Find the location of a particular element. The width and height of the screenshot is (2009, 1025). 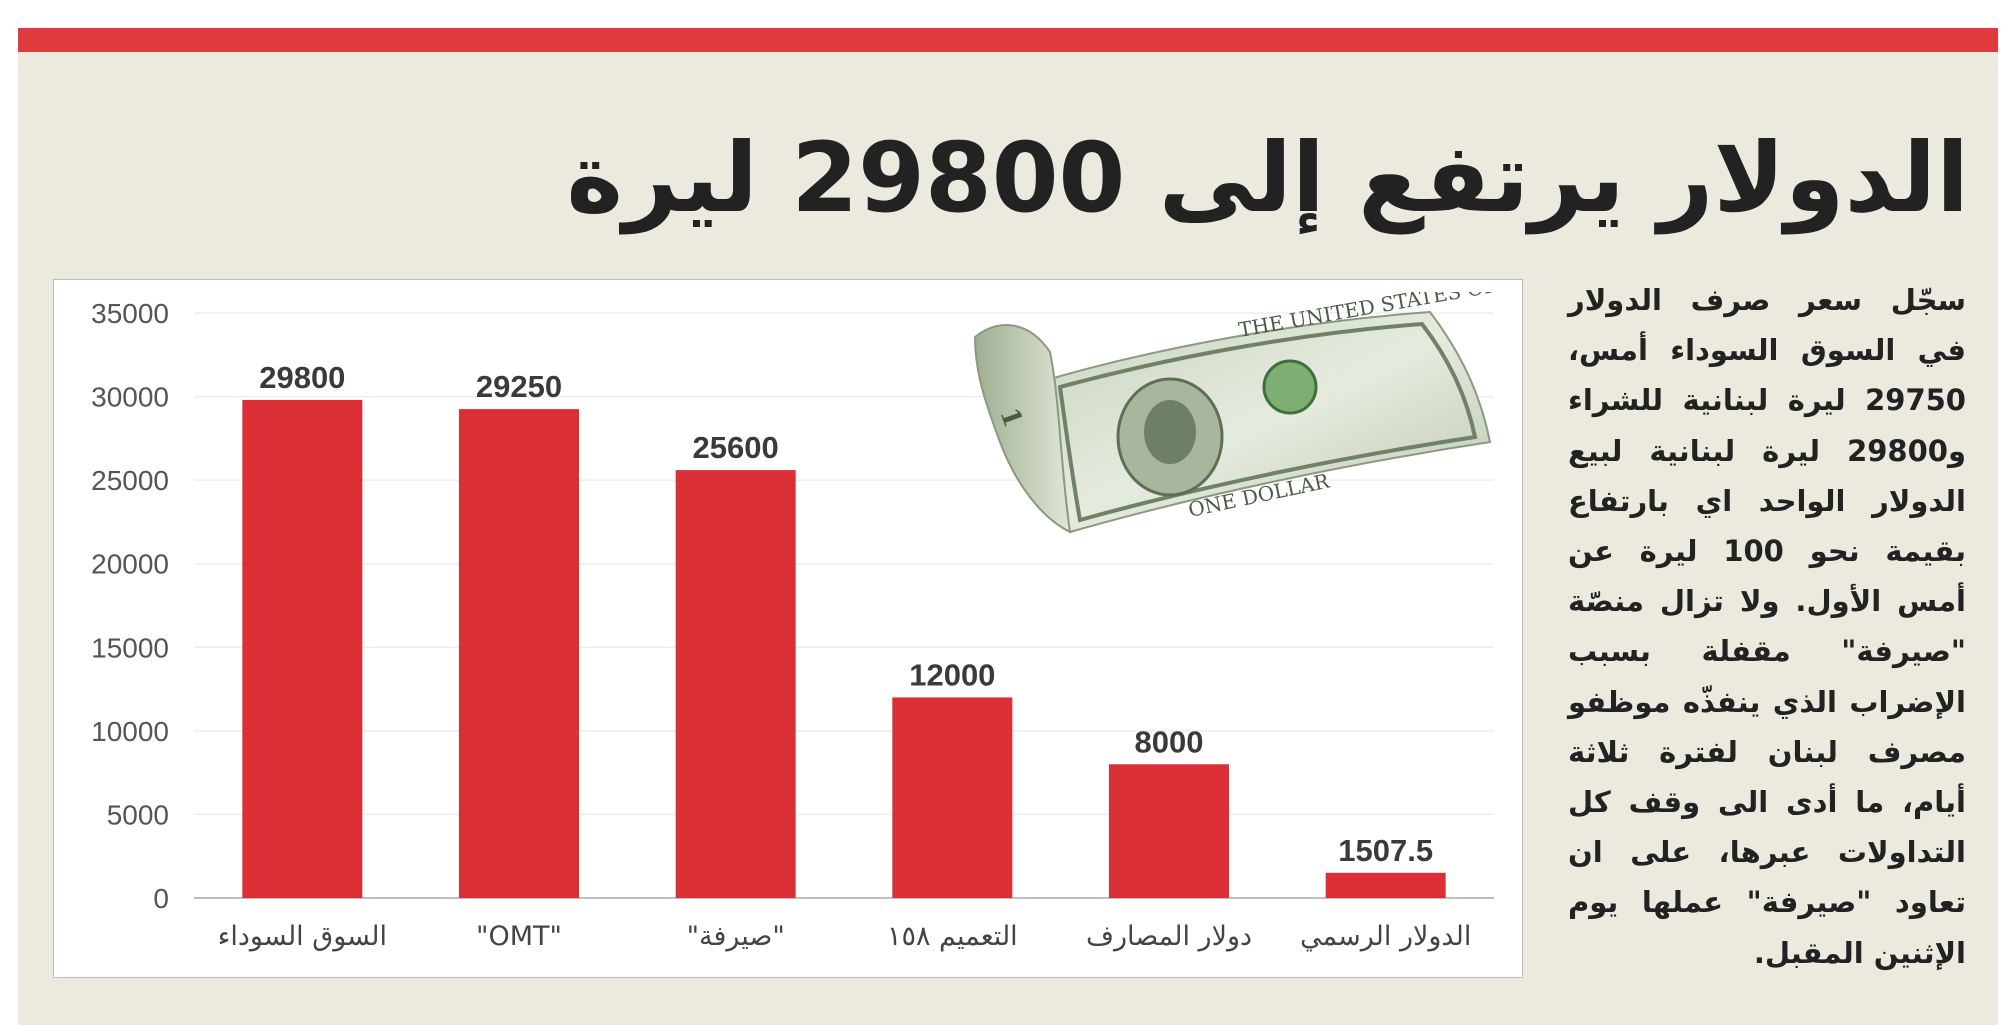

category-label: "صيرفة" is located at coordinates (736, 936).